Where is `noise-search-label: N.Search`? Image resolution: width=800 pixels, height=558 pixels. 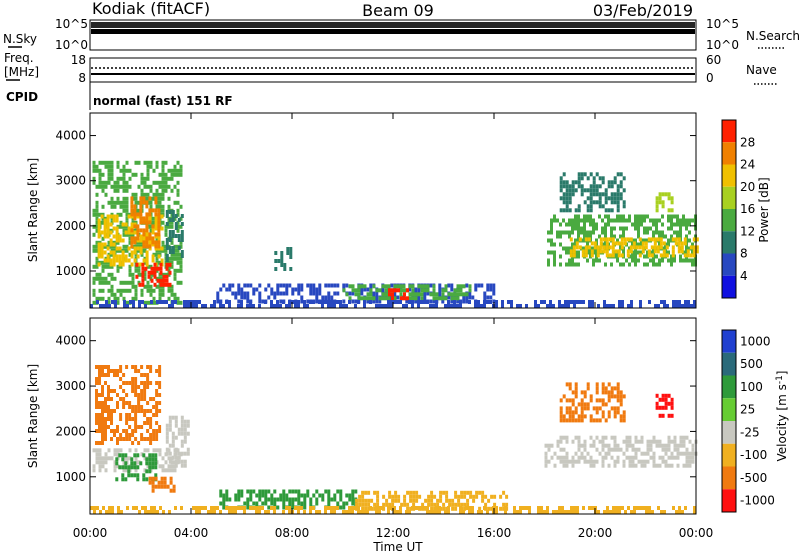
noise-search-label: N.Search is located at coordinates (773, 36).